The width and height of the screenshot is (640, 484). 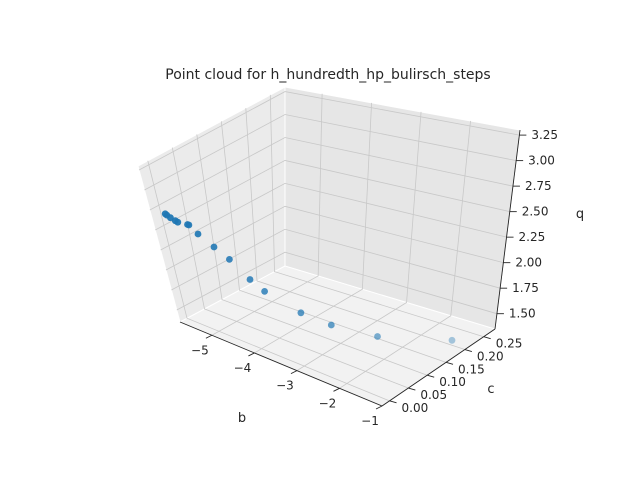 I want to click on x-axis-label: b, so click(x=242, y=418).